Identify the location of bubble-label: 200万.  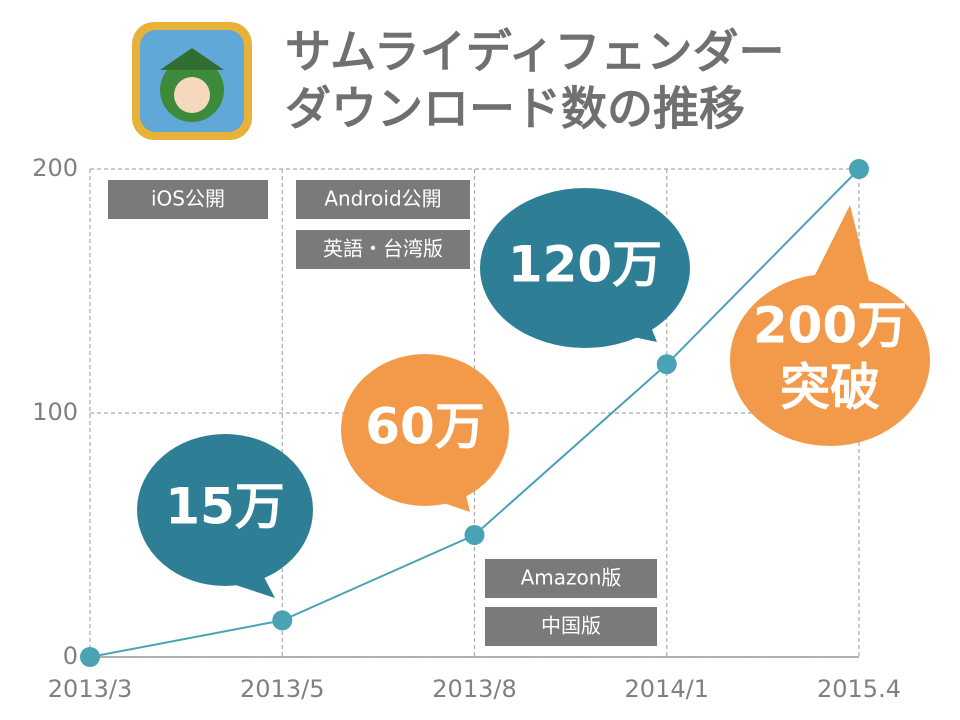
(830, 326).